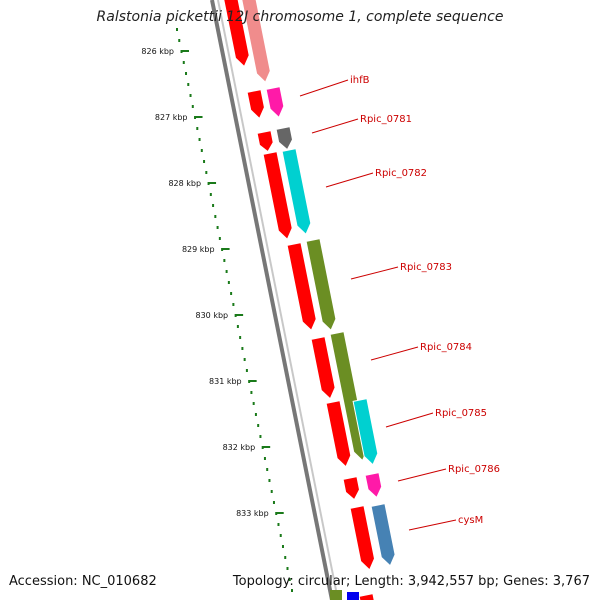 Image resolution: width=600 pixels, height=600 pixels. I want to click on gene-label-rpic_0782: Rpic_0782, so click(401, 173).